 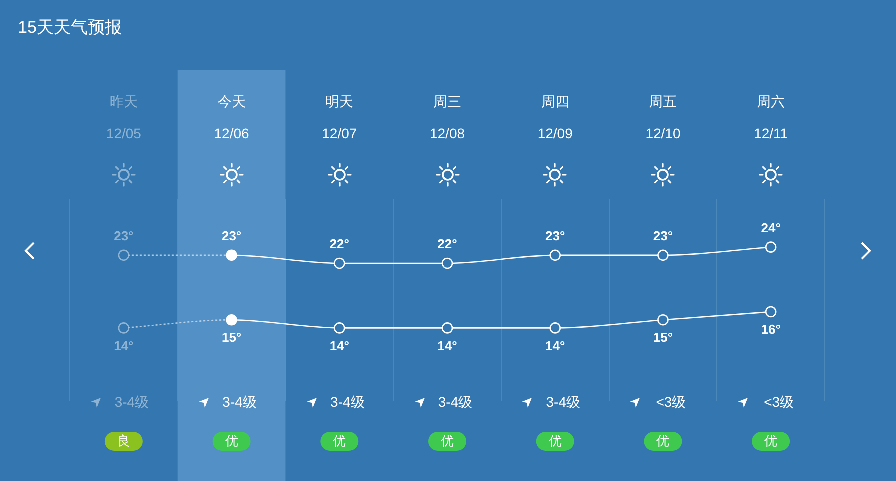 I want to click on x-tick-label: 今天 12/06, so click(x=232, y=117).